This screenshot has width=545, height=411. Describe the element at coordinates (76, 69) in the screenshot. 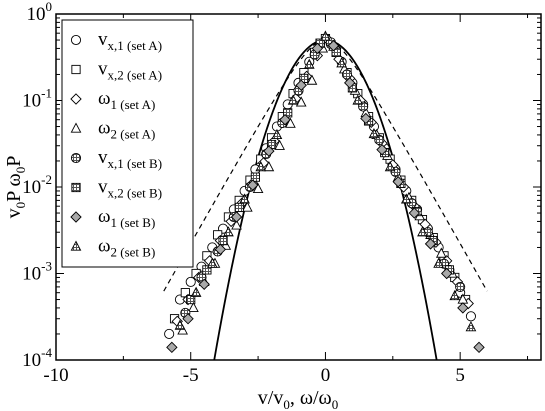

I see `legend-symbol-square` at that location.